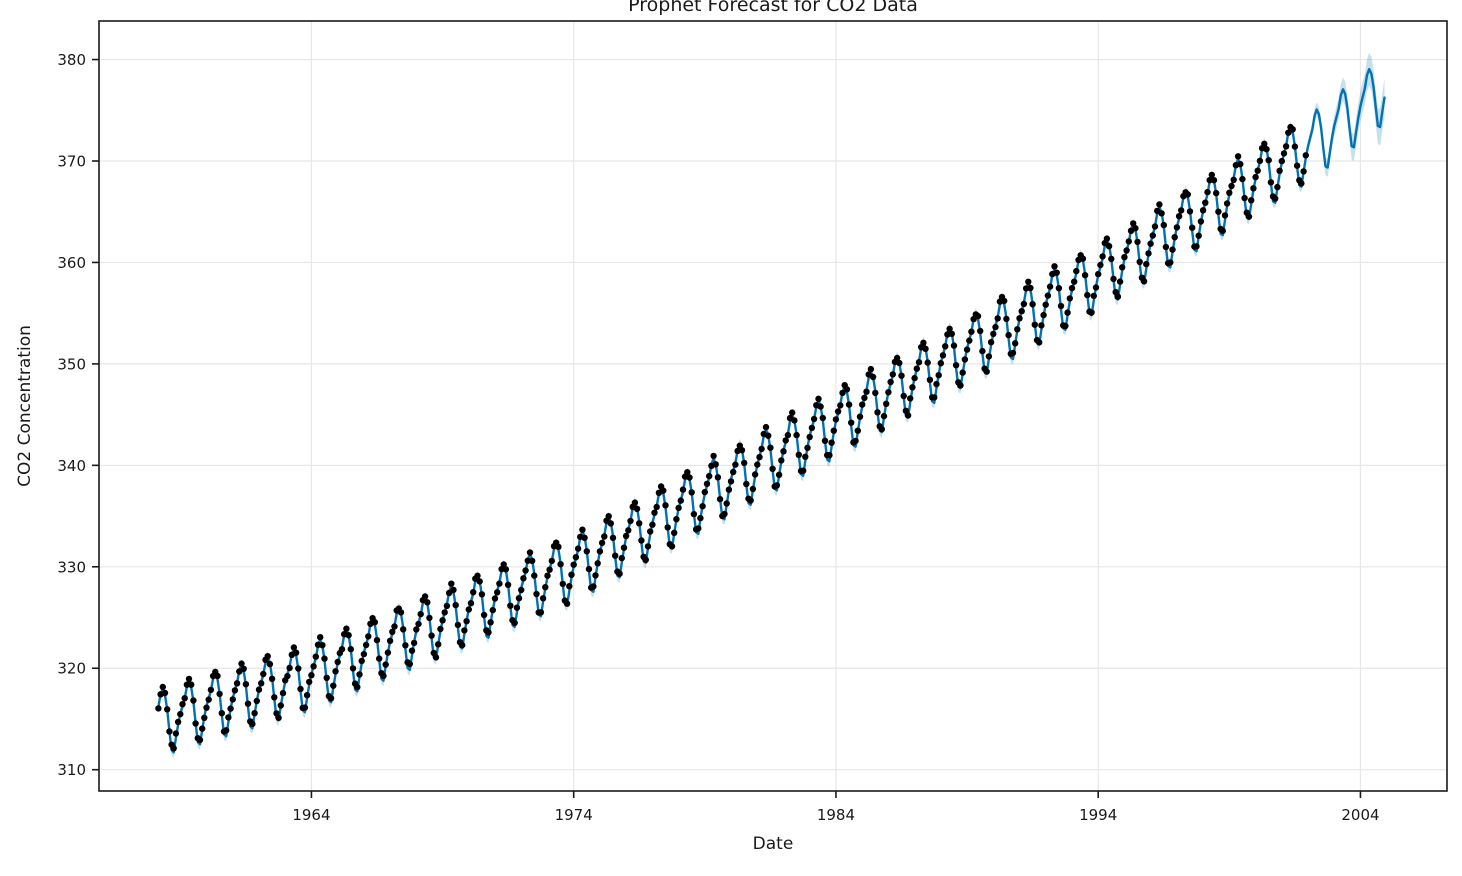 This screenshot has height=876, width=1462. Describe the element at coordinates (1098, 815) in the screenshot. I see `x-tick-label: 1994` at that location.